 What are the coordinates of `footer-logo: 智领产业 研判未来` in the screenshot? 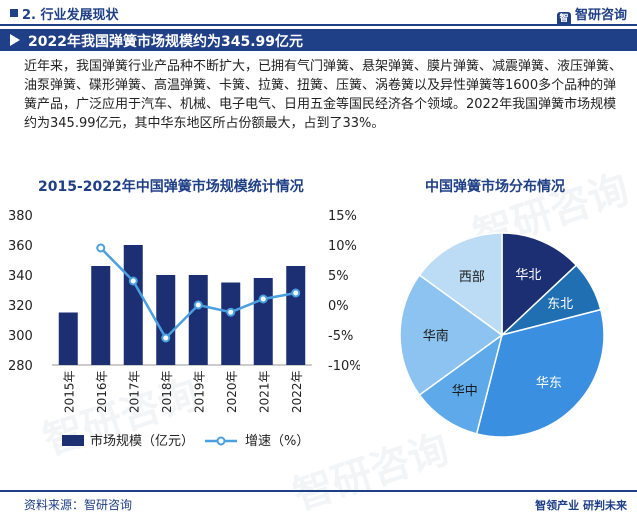 It's located at (581, 505).